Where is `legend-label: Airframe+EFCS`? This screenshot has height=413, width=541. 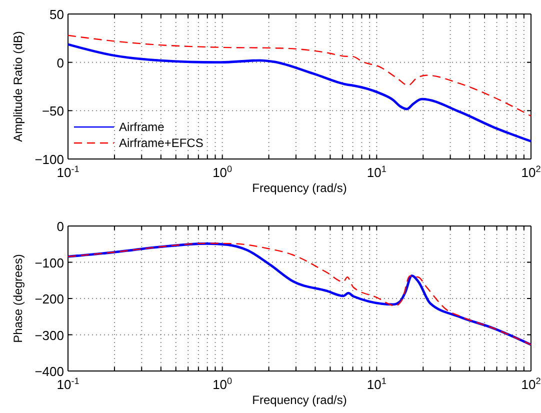 legend-label: Airframe+EFCS is located at coordinates (161, 143).